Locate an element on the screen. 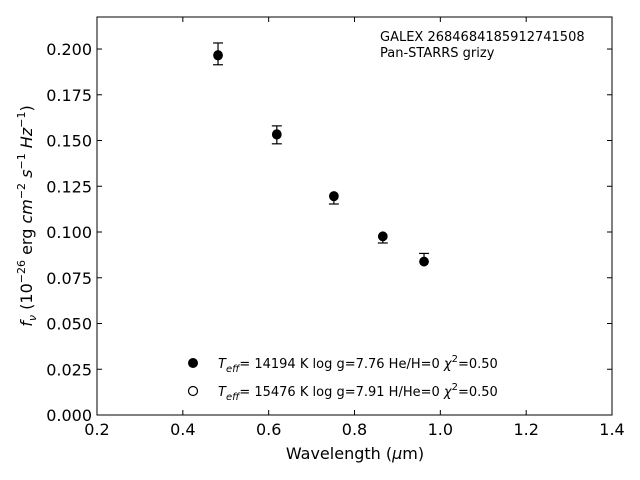 The height and width of the screenshot is (480, 640). y-tick-label: 0.075 is located at coordinates (69, 278).